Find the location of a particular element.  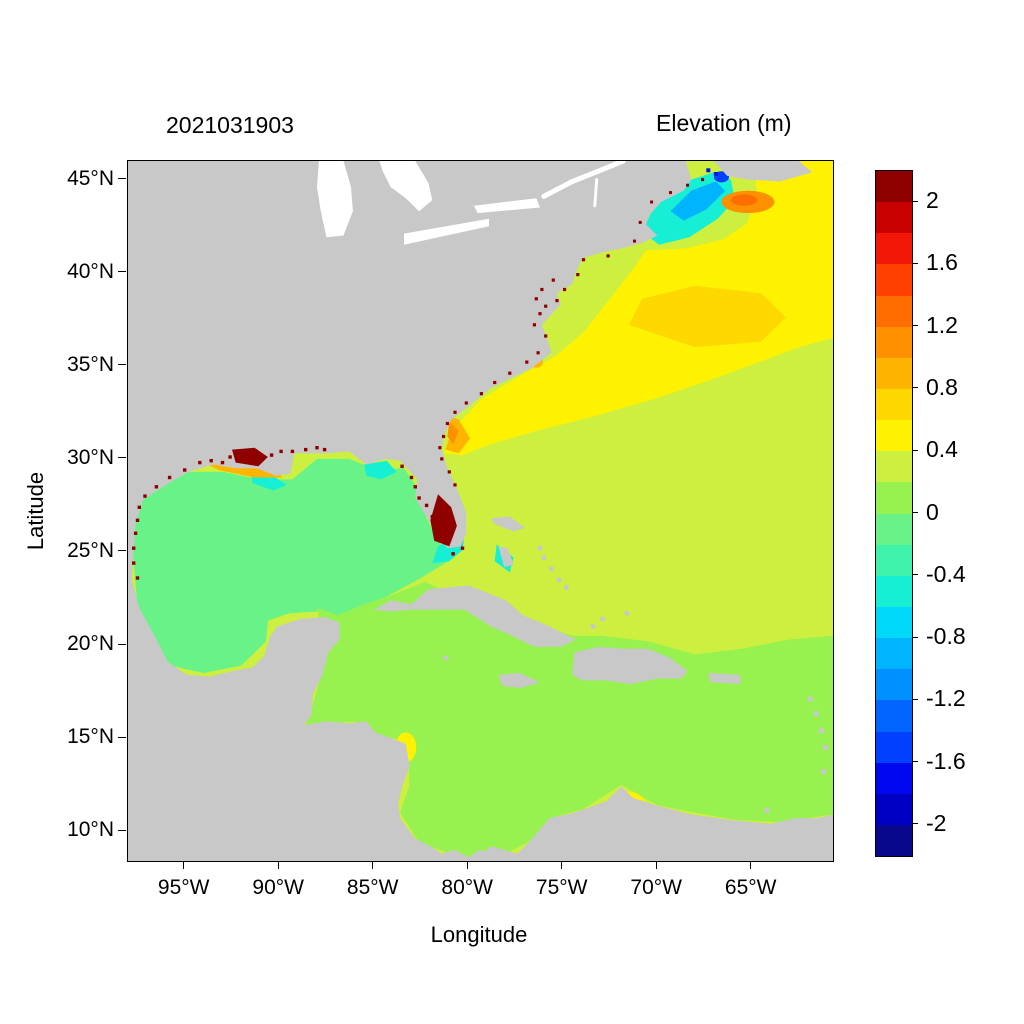

lake-huron is located at coordinates (406, 186).